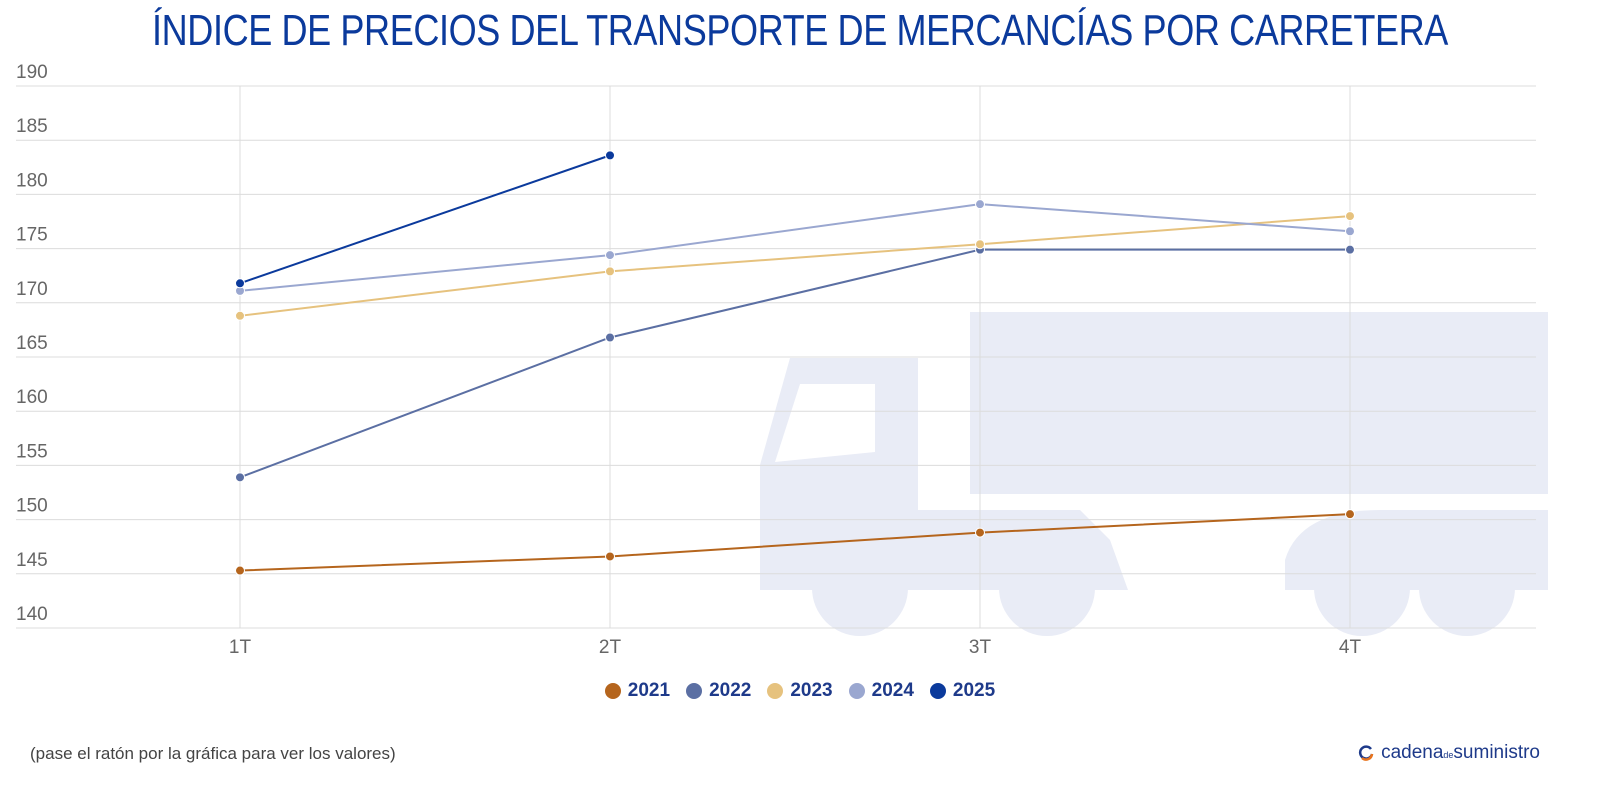  Describe the element at coordinates (32, 397) in the screenshot. I see `y-tick-label: 160` at that location.